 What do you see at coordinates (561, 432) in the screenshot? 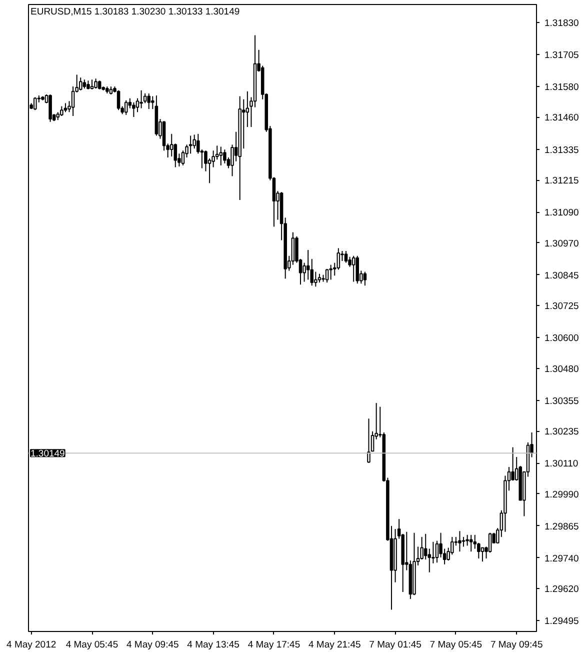
I see `y-tick-label: 1.30235` at bounding box center [561, 432].